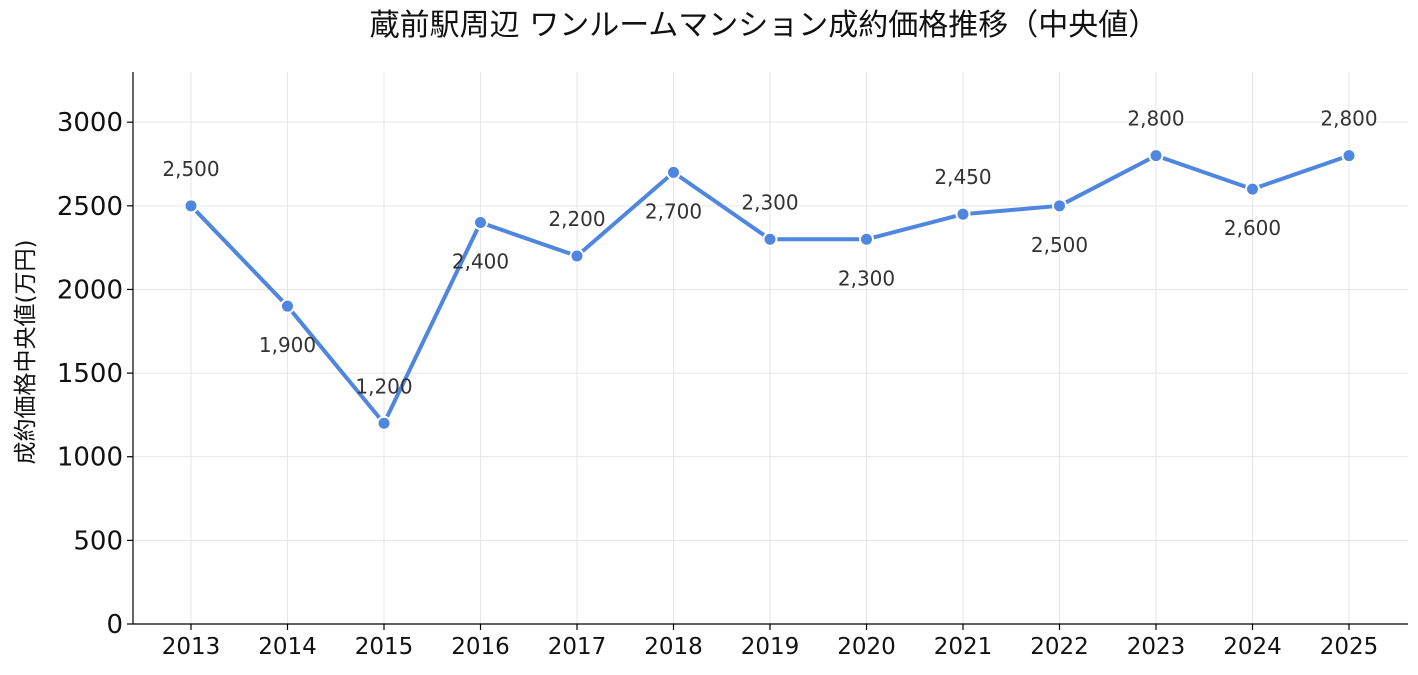  Describe the element at coordinates (1252, 647) in the screenshot. I see `x-tick-label: 2024` at that location.